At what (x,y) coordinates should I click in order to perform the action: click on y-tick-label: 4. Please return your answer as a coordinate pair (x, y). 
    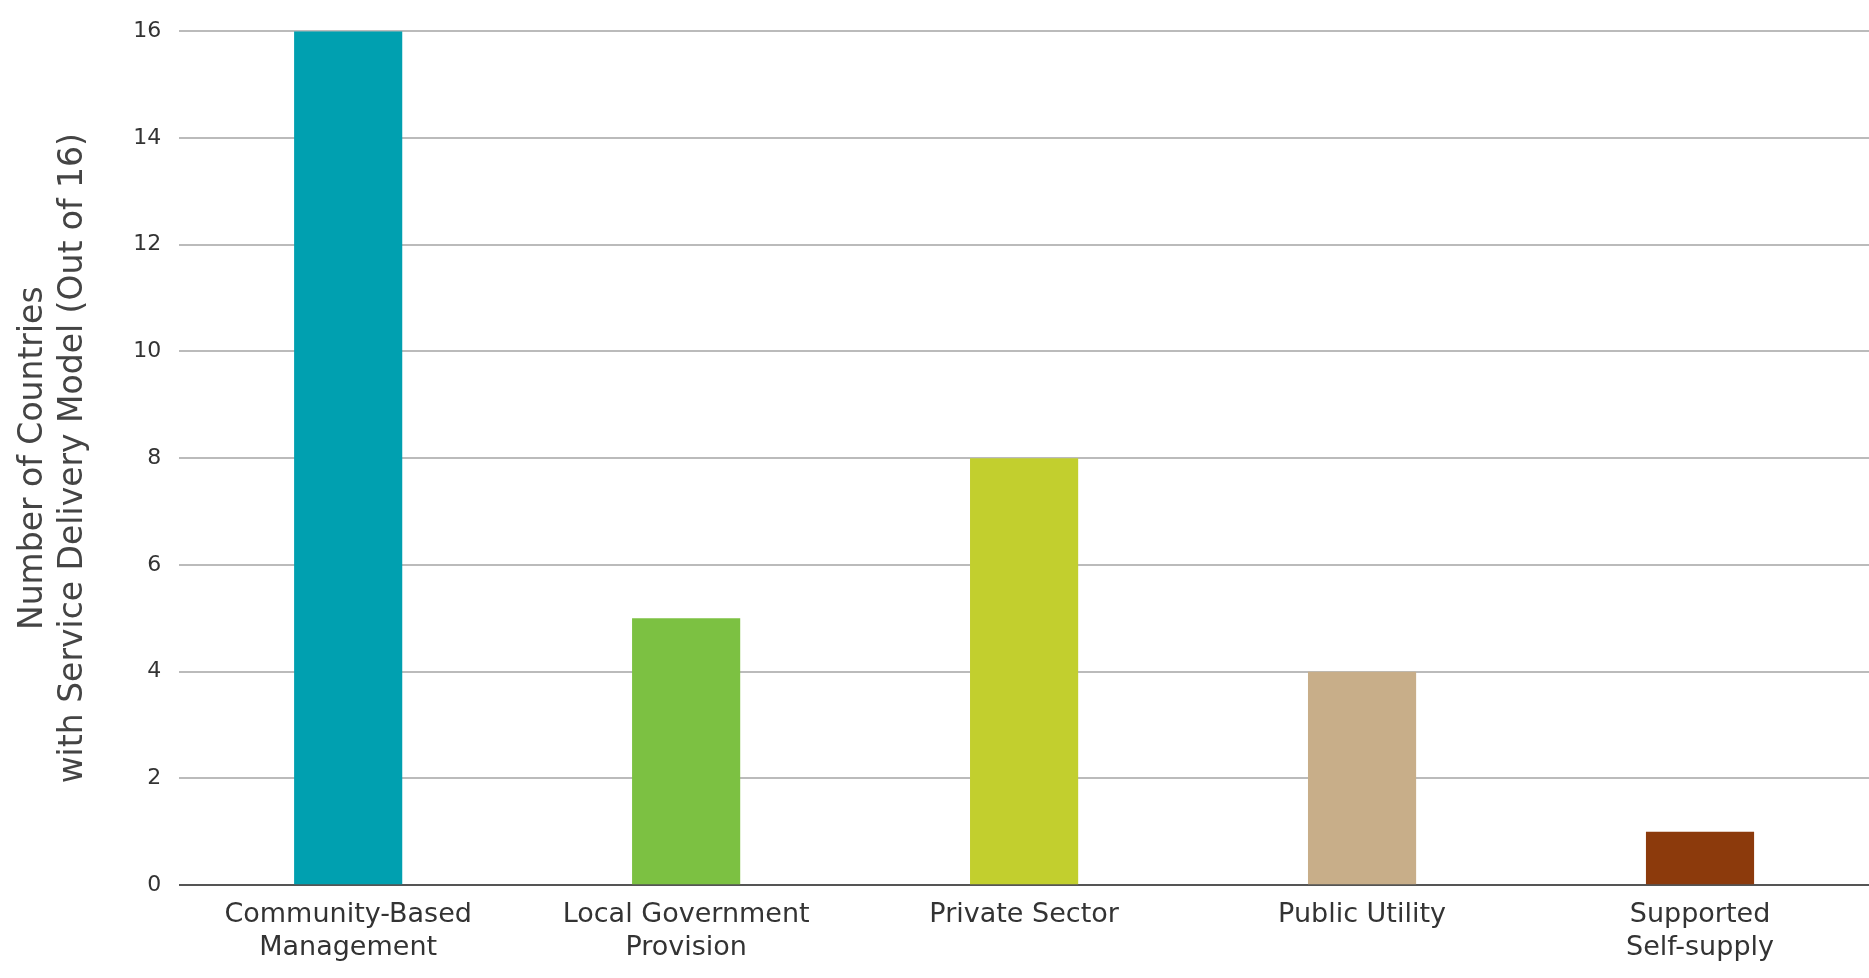
    Looking at the image, I should click on (154, 670).